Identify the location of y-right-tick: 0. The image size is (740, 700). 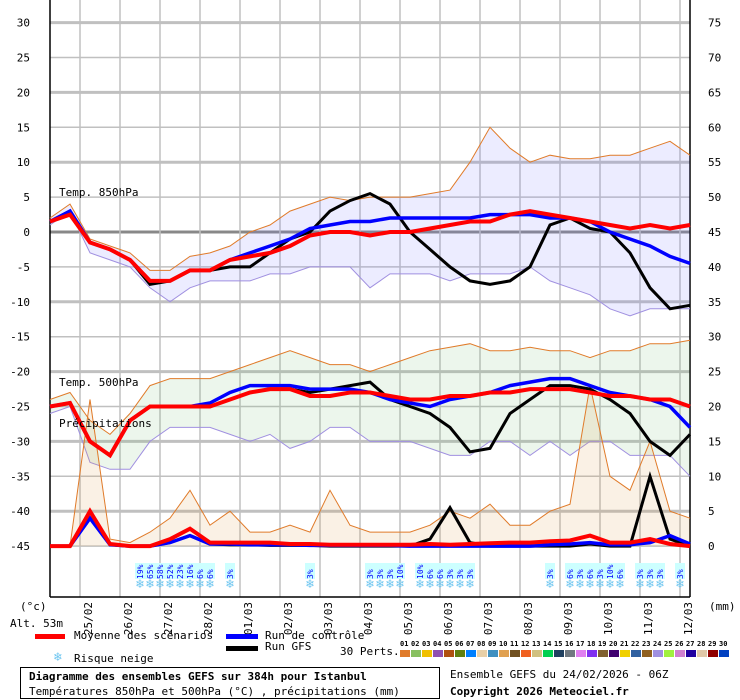
(711, 546).